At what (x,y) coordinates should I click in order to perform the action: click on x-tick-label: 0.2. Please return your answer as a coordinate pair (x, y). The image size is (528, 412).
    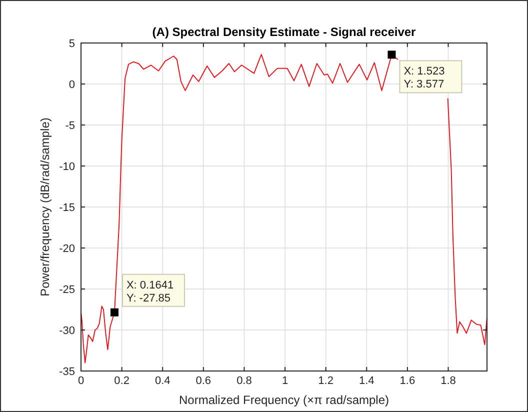
    Looking at the image, I should click on (122, 381).